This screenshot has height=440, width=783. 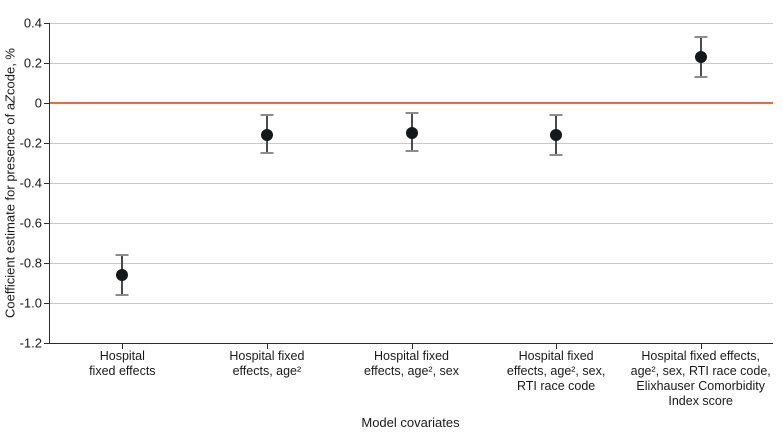 What do you see at coordinates (267, 371) in the screenshot?
I see `x-category-label-line: effects, age²` at bounding box center [267, 371].